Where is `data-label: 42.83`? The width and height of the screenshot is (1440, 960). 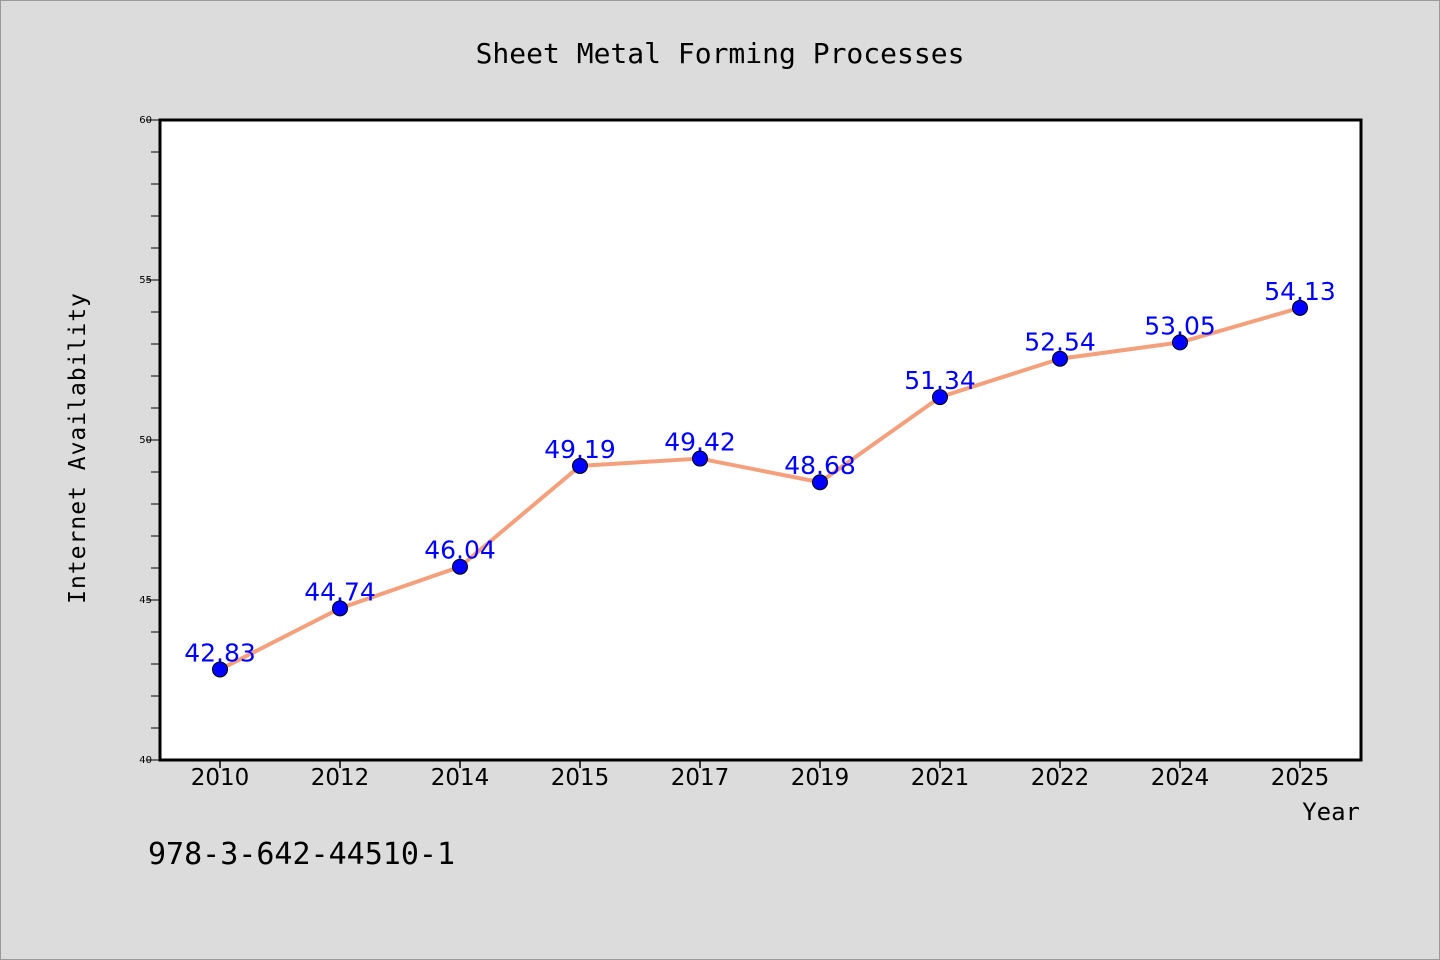 data-label: 42.83 is located at coordinates (220, 652).